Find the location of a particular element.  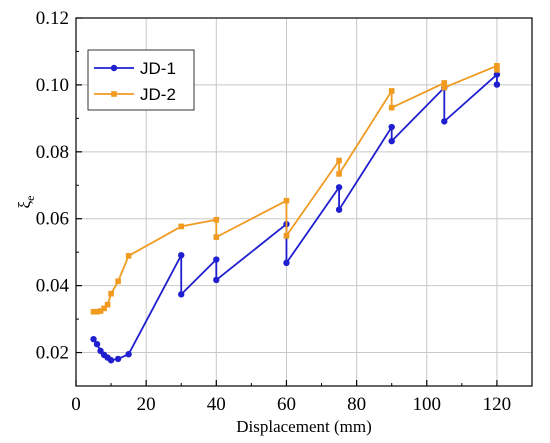

legend-label: JD-2 is located at coordinates (158, 94).